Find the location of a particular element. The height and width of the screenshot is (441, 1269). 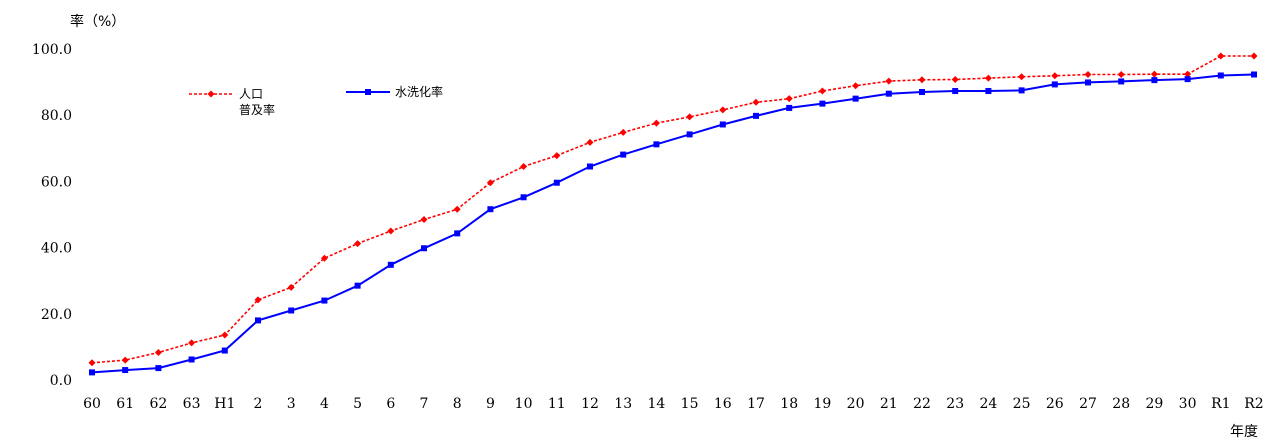

x-tick-label: 26 is located at coordinates (1055, 404).